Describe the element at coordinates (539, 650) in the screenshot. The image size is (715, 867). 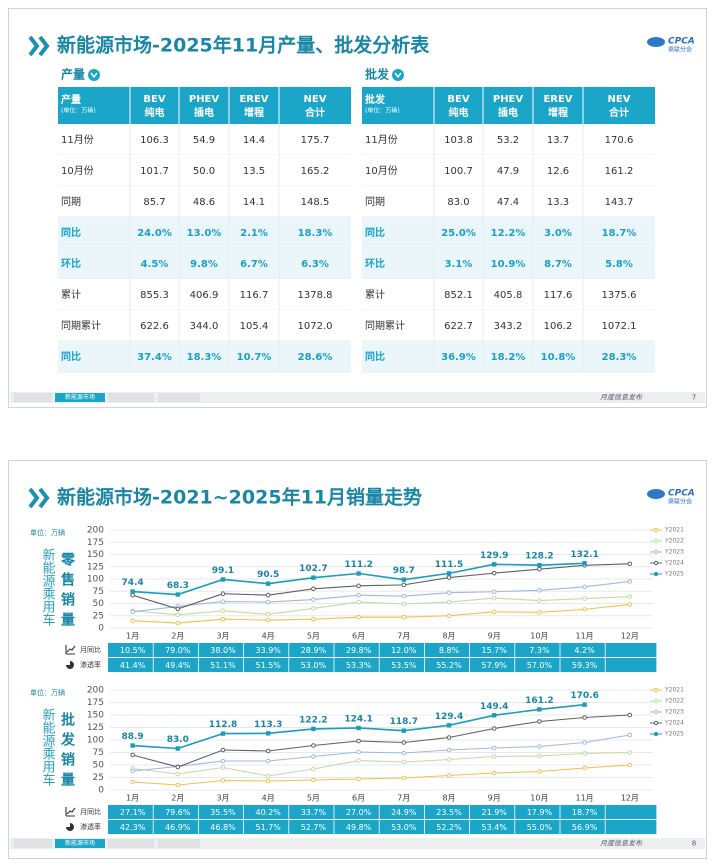
I see `row-cell: 7.3%` at that location.